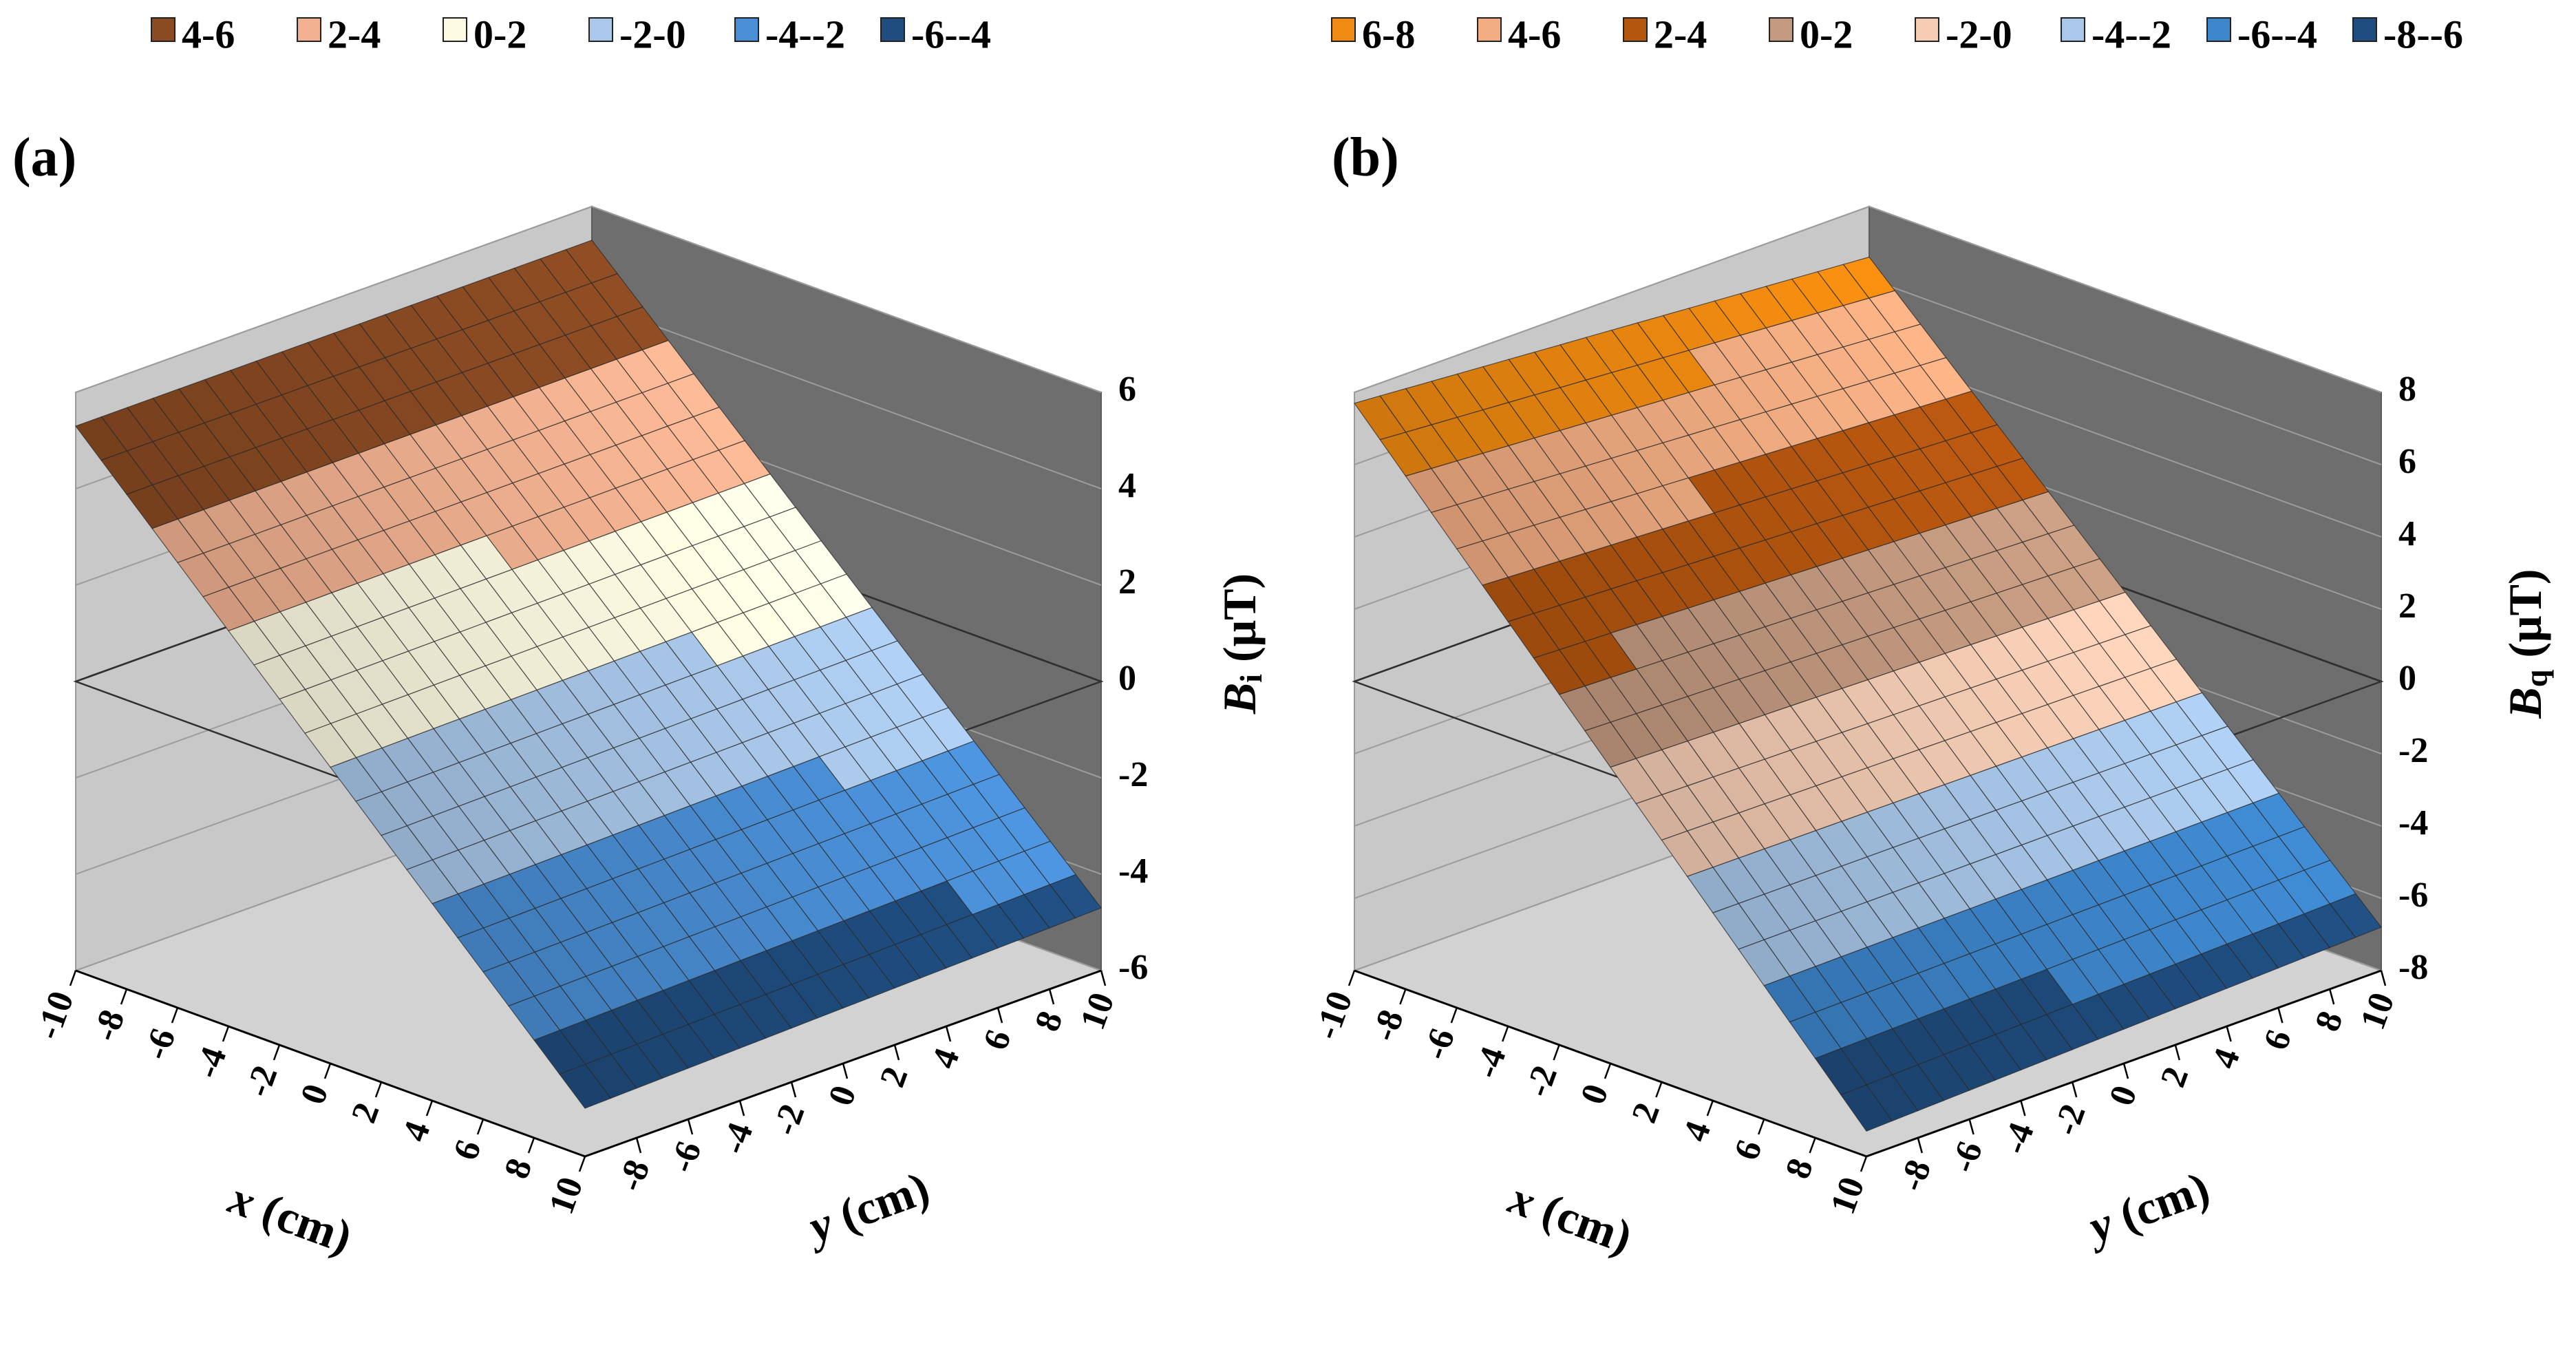 This screenshot has width=2576, height=1365. Describe the element at coordinates (416, 1132) in the screenshot. I see `x-tick-label: 4` at that location.